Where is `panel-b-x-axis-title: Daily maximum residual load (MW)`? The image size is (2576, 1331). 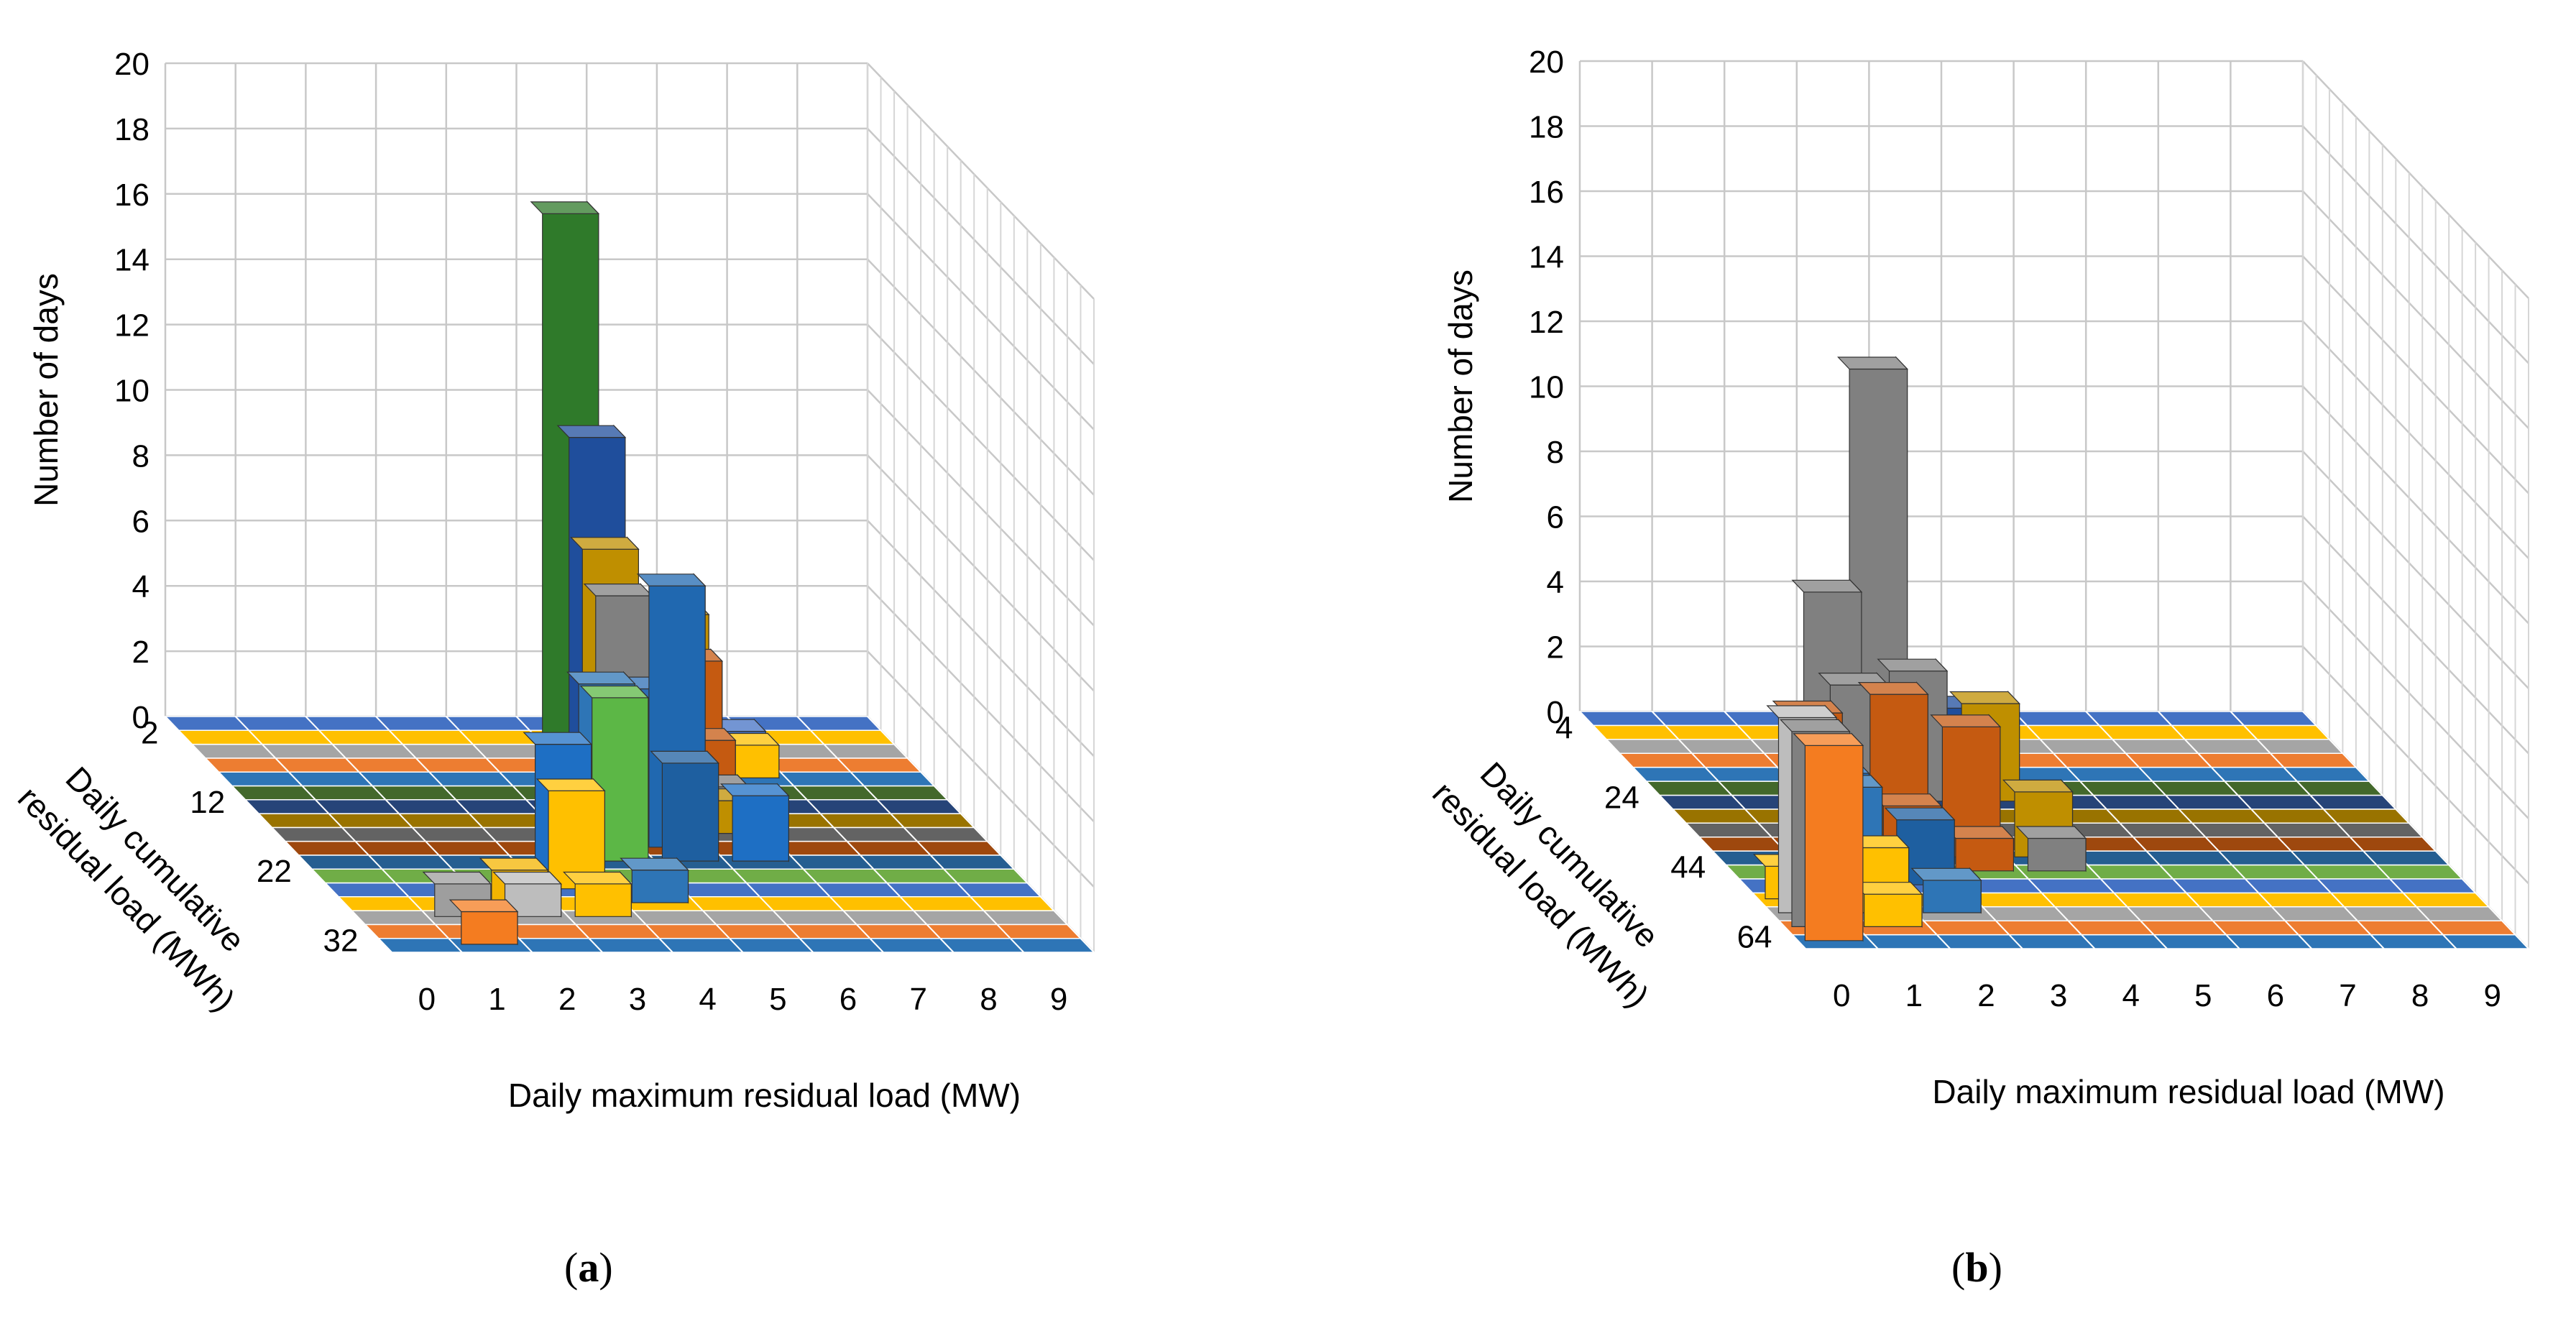
panel-b-x-axis-title: Daily maximum residual load (MW) is located at coordinates (2188, 1091).